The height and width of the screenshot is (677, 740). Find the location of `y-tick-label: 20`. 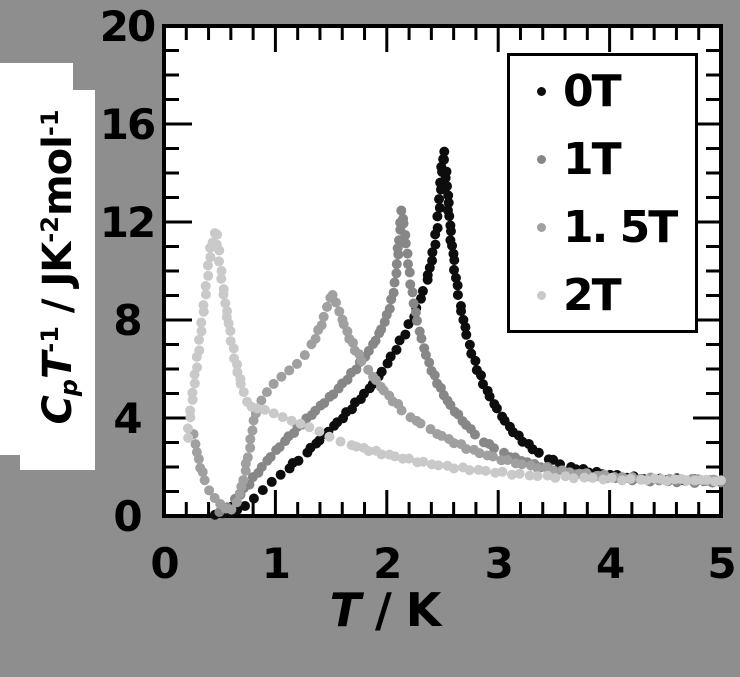

y-tick-label: 20 is located at coordinates (127, 26).